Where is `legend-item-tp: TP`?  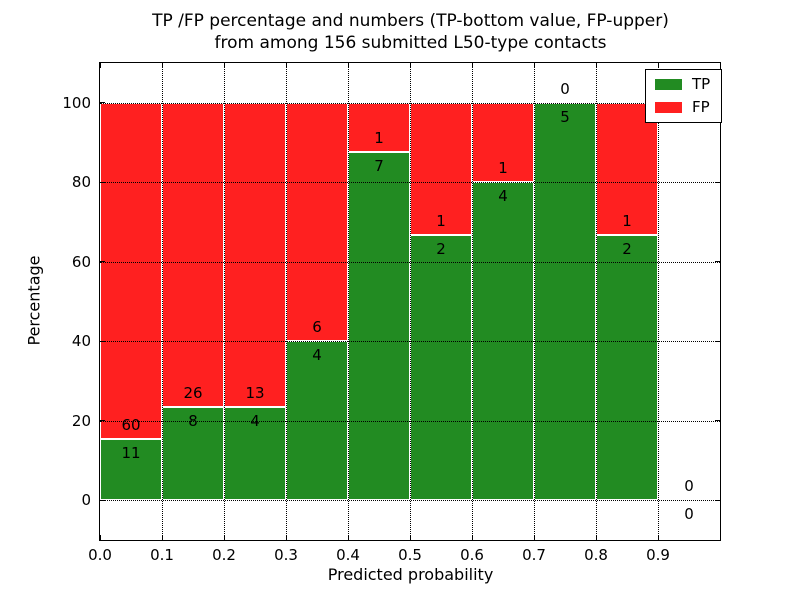
legend-item-tp: TP is located at coordinates (682, 84).